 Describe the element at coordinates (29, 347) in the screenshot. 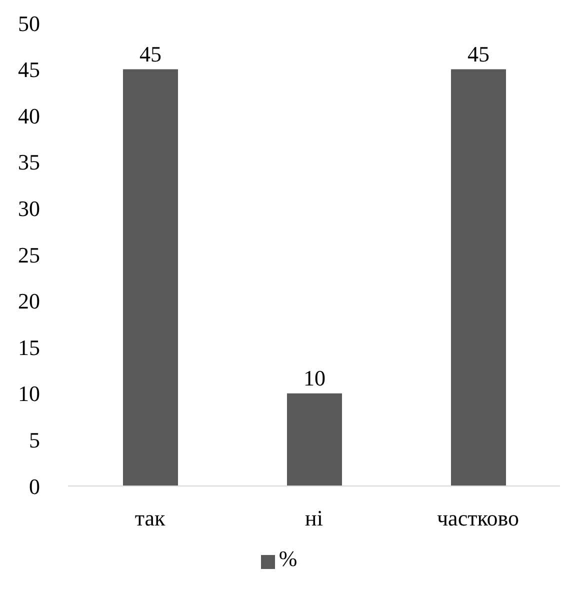

I see `y-tick-label: 15` at that location.